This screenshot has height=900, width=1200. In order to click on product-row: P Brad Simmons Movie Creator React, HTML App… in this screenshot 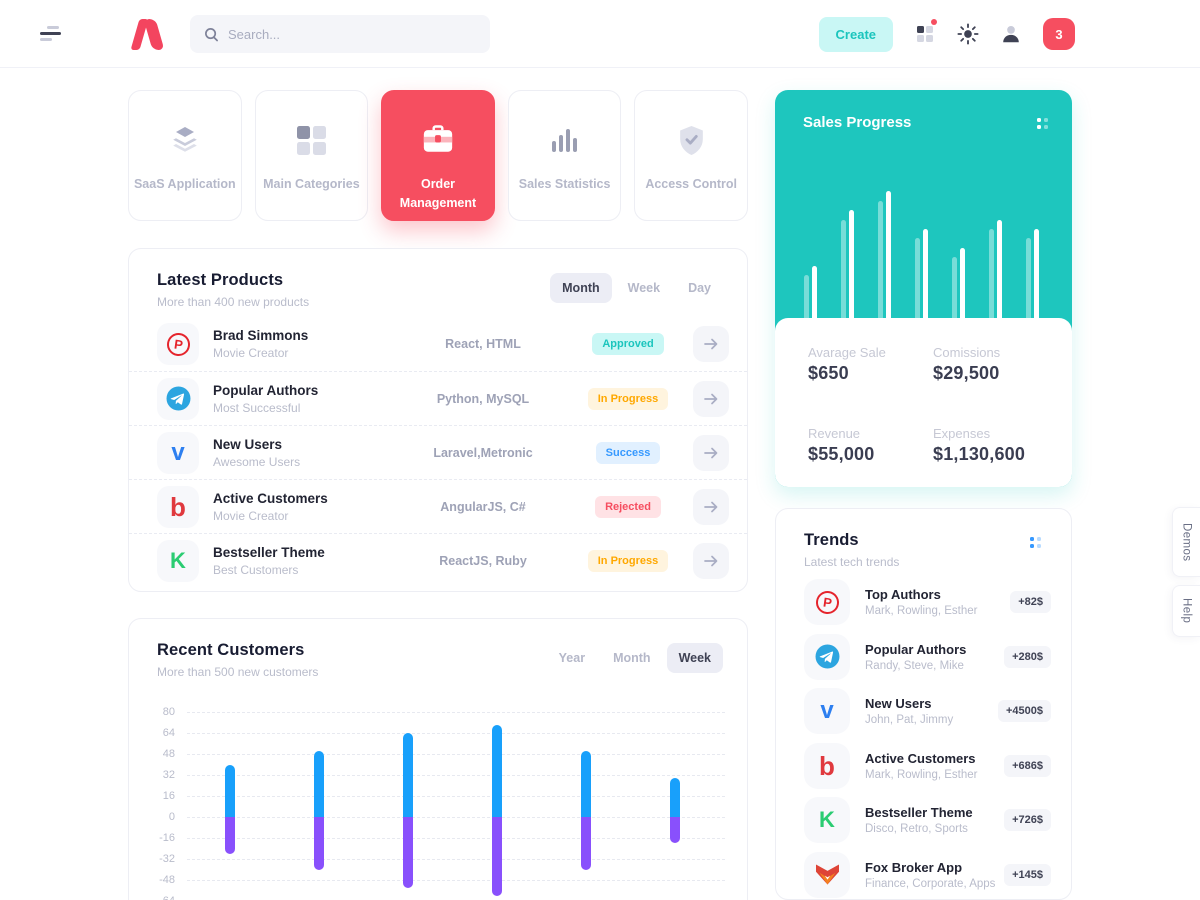, I will do `click(438, 344)`.